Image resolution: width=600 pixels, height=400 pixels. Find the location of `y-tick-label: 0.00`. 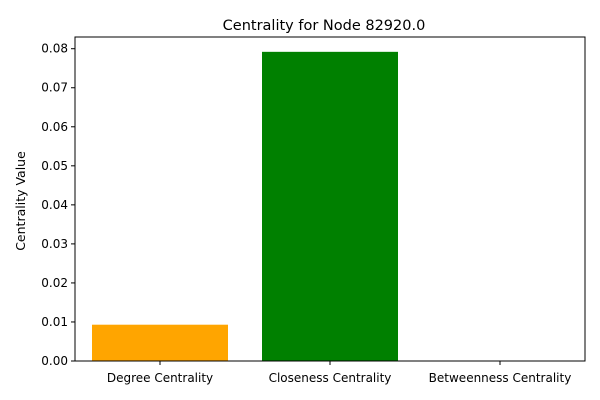

y-tick-label: 0.00 is located at coordinates (54, 361).